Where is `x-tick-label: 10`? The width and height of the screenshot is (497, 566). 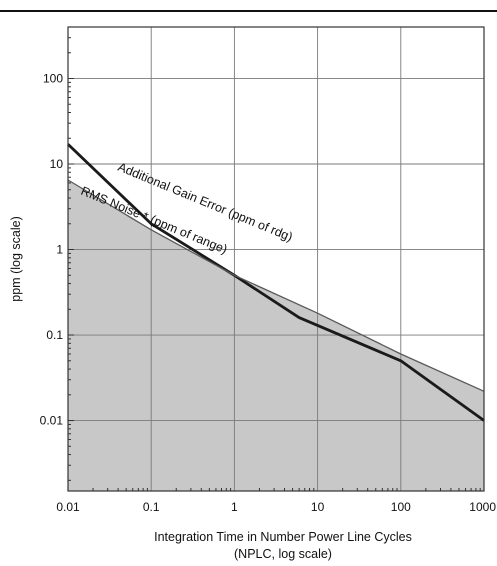
x-tick-label: 10 is located at coordinates (318, 507).